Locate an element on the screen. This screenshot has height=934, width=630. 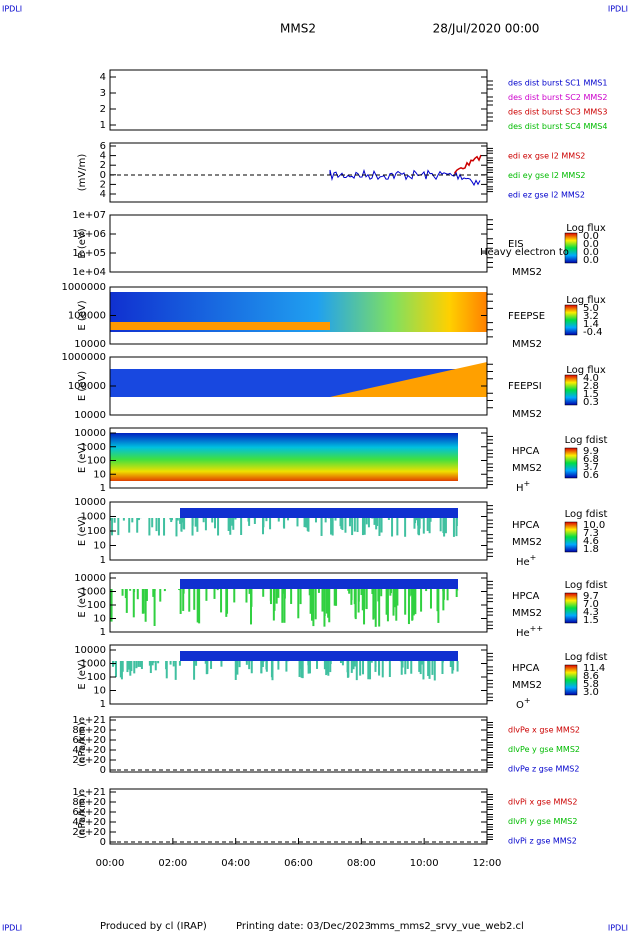
y-tick-label: 3 is located at coordinates (103, 93).